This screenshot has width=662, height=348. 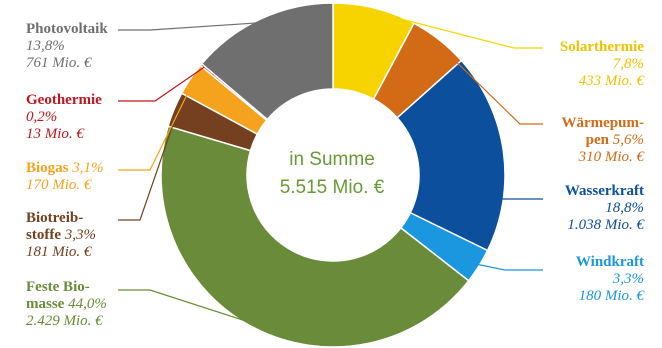 What do you see at coordinates (87, 304) in the screenshot?
I see `label-pct: 44,0%` at bounding box center [87, 304].